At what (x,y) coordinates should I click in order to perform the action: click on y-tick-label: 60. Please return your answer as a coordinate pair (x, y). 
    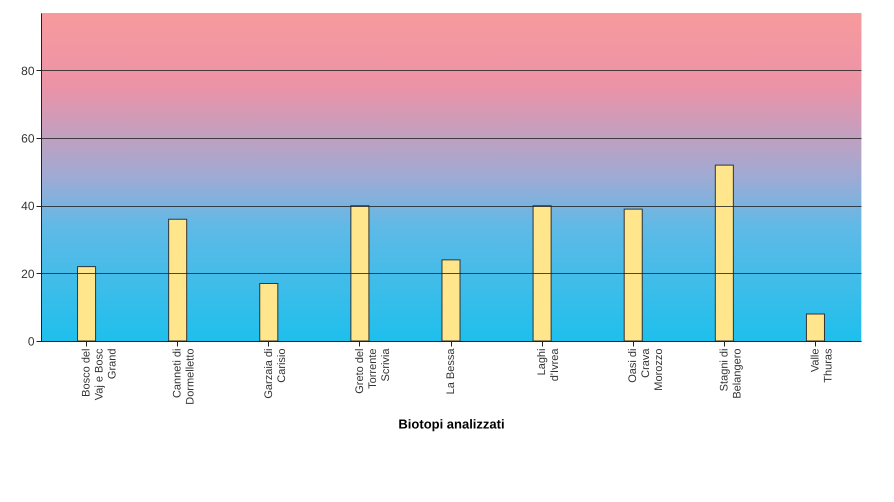
    Looking at the image, I should click on (28, 139).